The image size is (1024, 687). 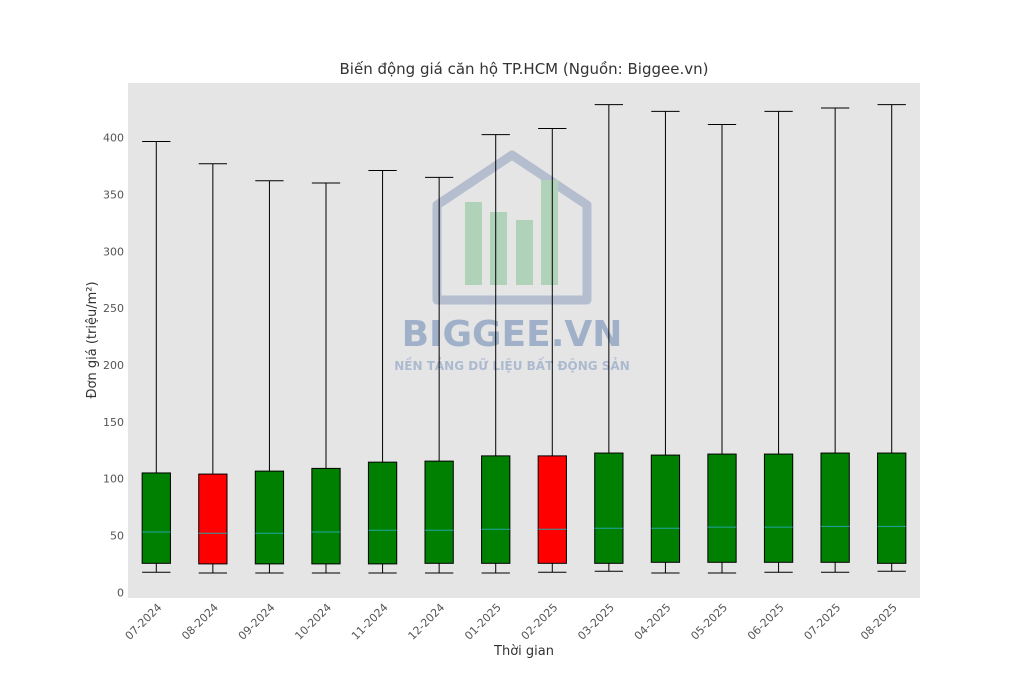 What do you see at coordinates (92, 339) in the screenshot?
I see `y-axis-label: Đơn giá (triệu/m²)` at bounding box center [92, 339].